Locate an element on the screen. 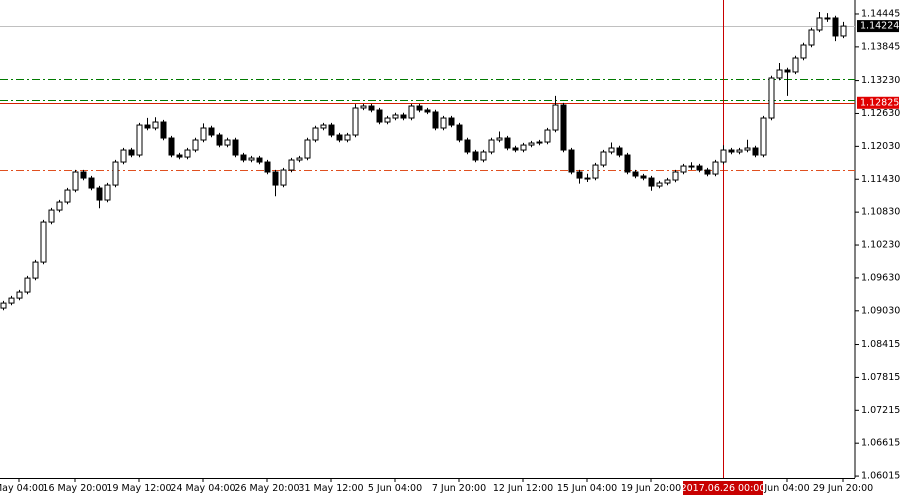  crosshair-label: 2017.06.26 00:00 is located at coordinates (723, 488).